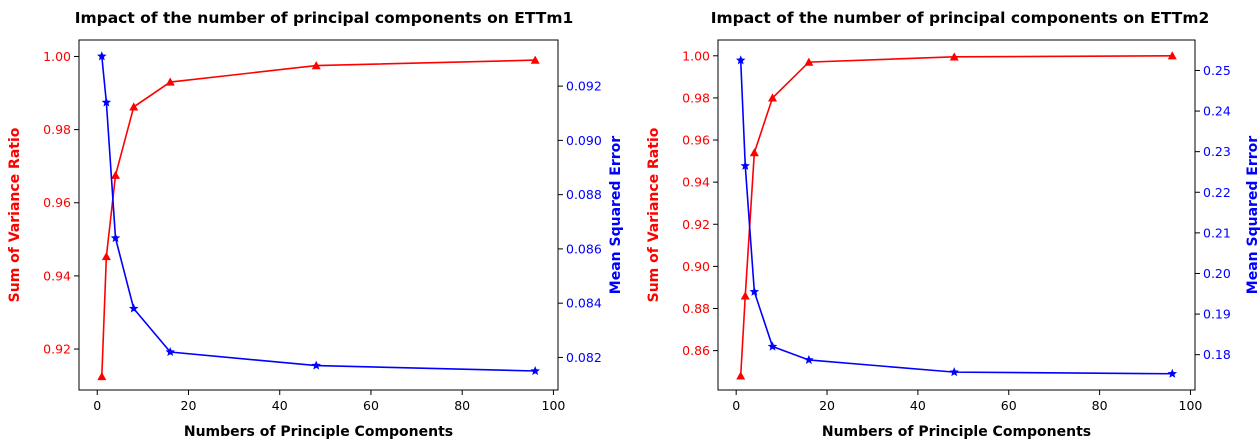 The height and width of the screenshot is (442, 1260). I want to click on y-right-tick-label: 0.25, so click(1217, 70).